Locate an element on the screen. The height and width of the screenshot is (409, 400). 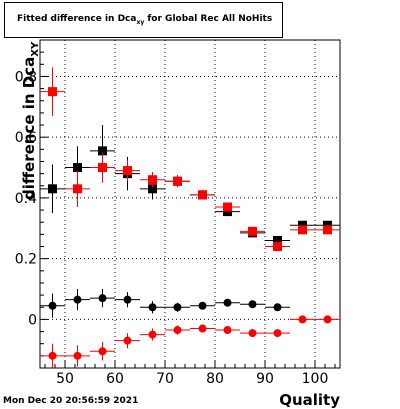
timestamp: Mon Dec 20 20:56:59 2021 is located at coordinates (71, 401).